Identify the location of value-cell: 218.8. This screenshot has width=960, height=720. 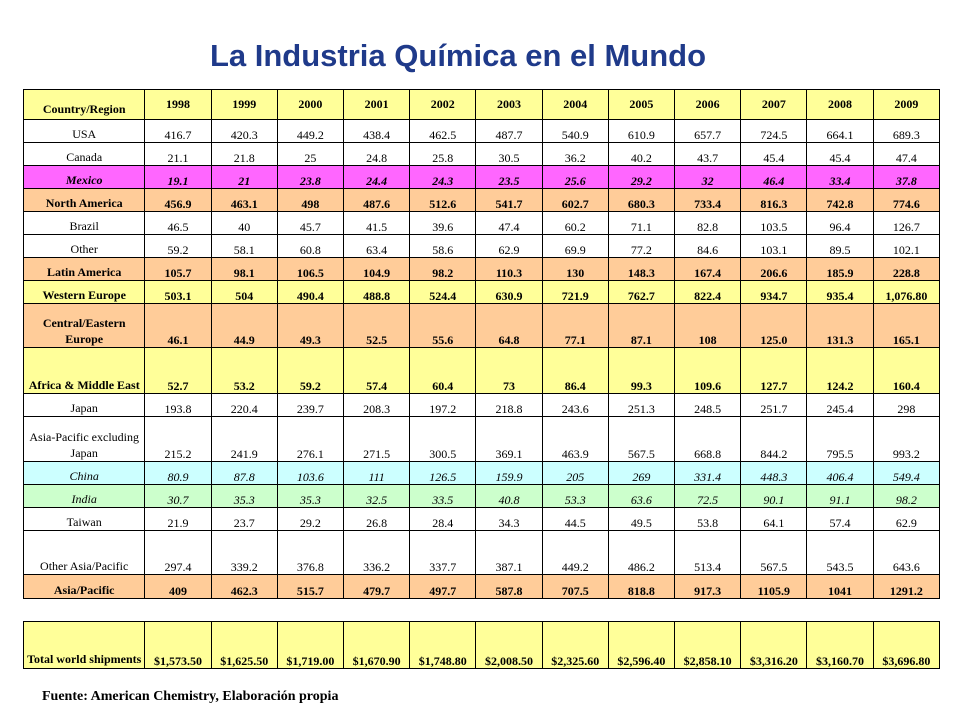
(509, 405).